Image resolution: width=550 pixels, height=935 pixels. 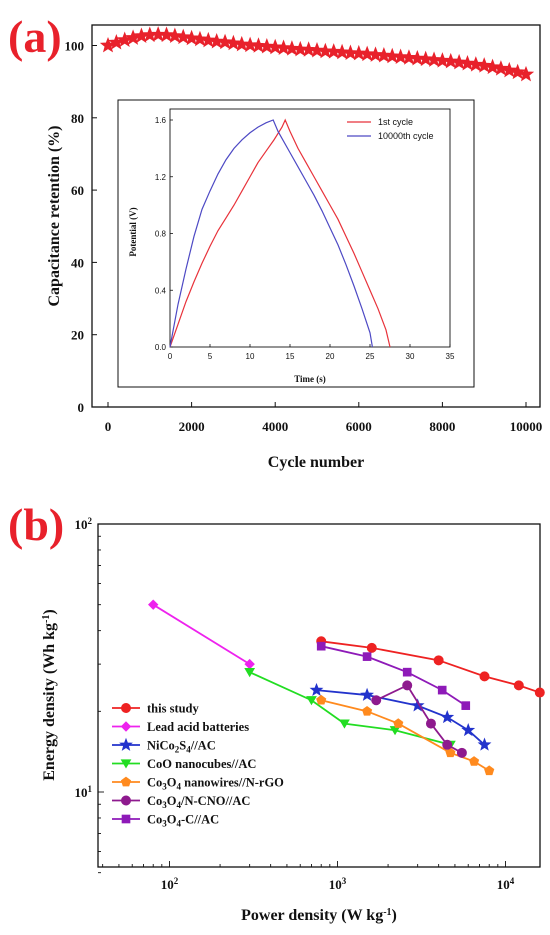 What do you see at coordinates (316, 462) in the screenshot?
I see `panel-a-x-axis-title: Cycle number` at bounding box center [316, 462].